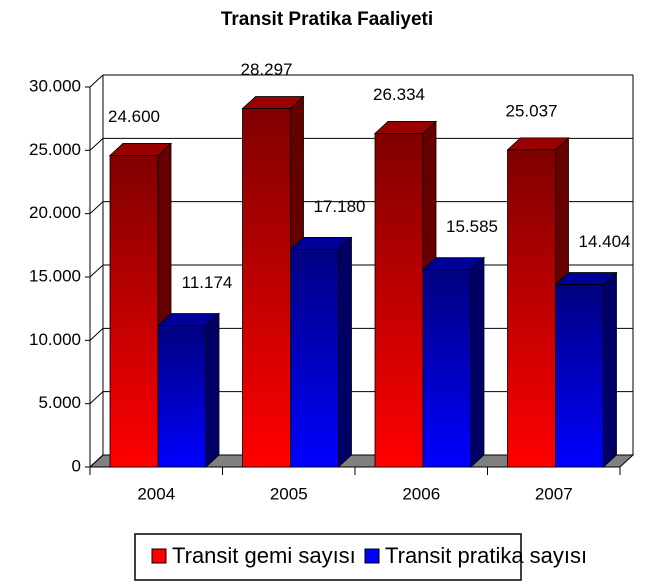 This screenshot has height=586, width=655. I want to click on data-label: 24.600, so click(134, 116).